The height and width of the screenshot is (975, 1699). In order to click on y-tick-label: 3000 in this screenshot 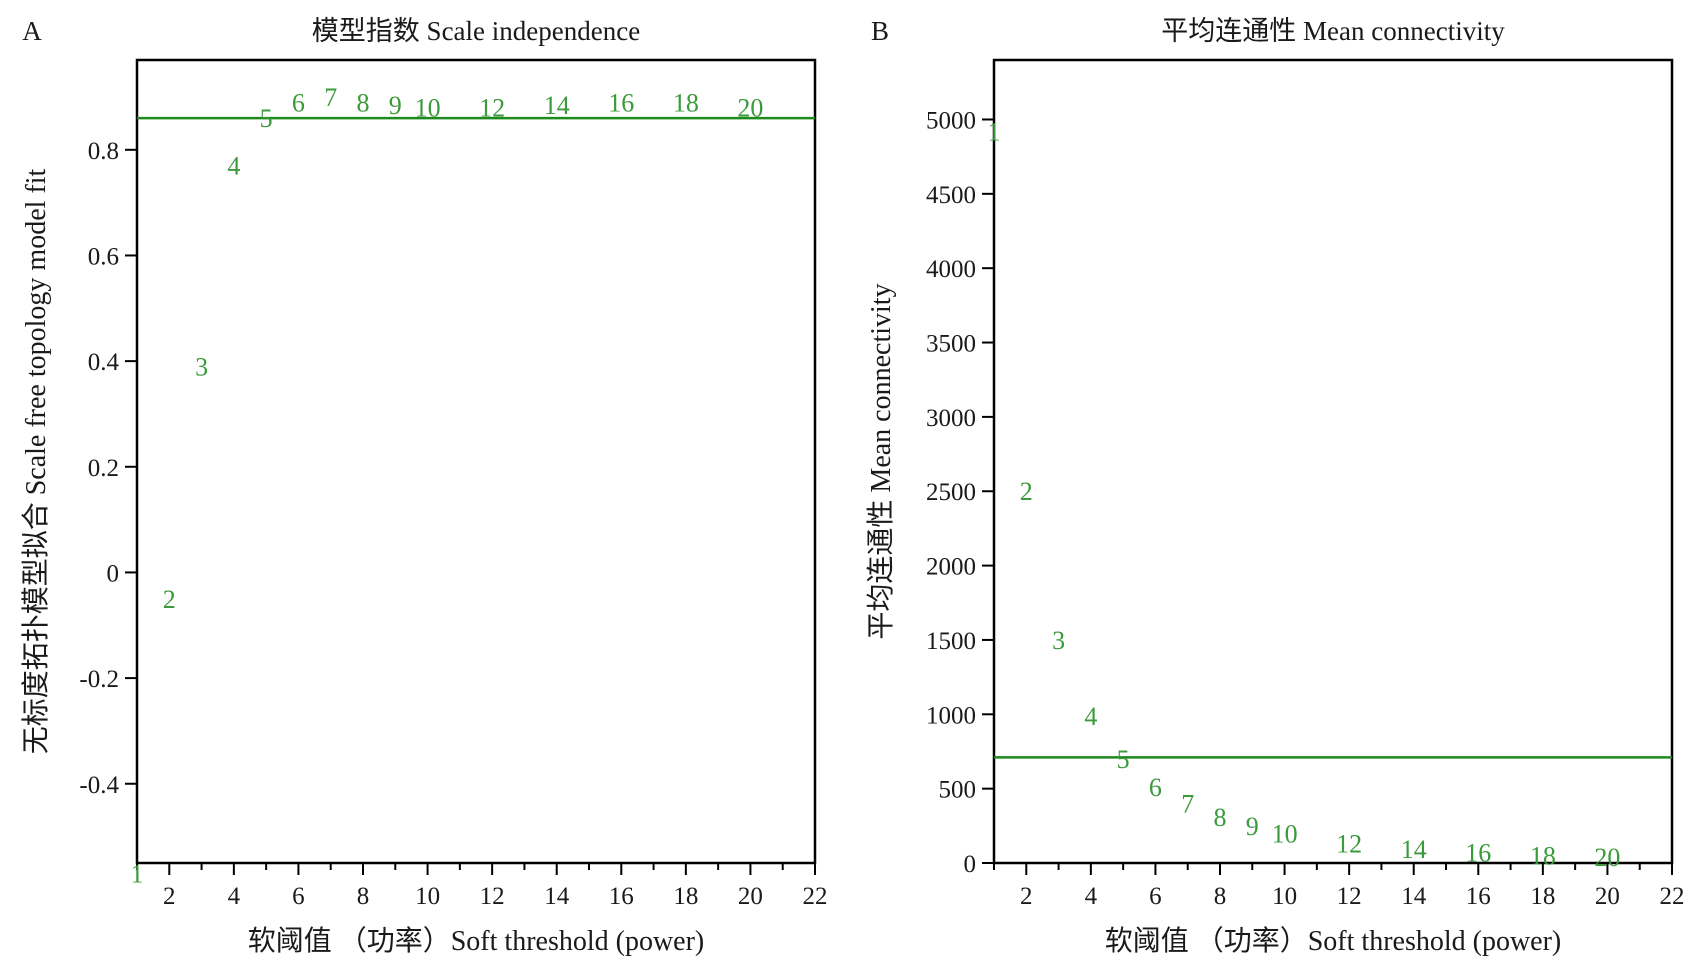, I will do `click(951, 418)`.